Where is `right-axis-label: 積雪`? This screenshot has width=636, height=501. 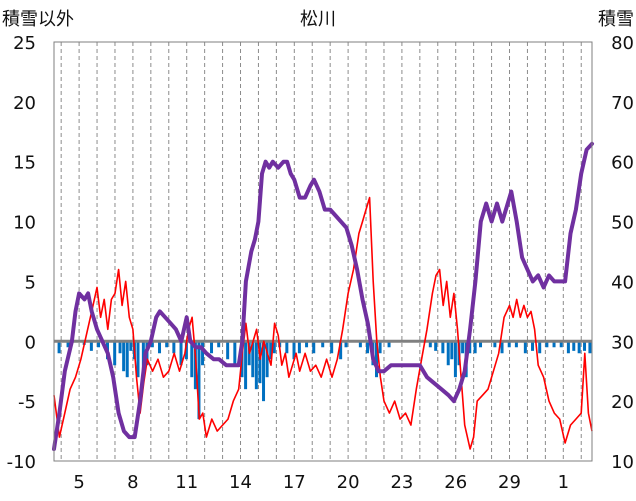 right-axis-label: 積雪 is located at coordinates (616, 19).